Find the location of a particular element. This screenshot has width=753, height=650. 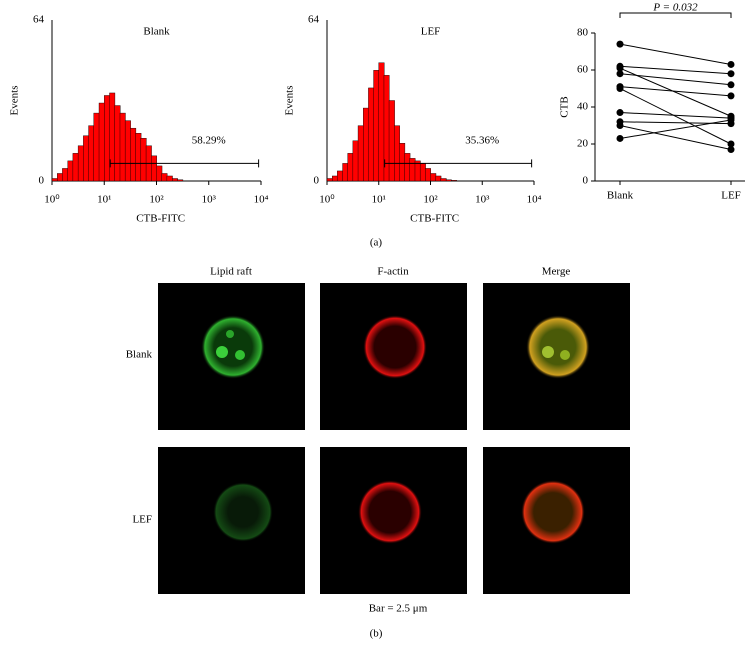

x-tick-label: 10⁰ is located at coordinates (327, 200).